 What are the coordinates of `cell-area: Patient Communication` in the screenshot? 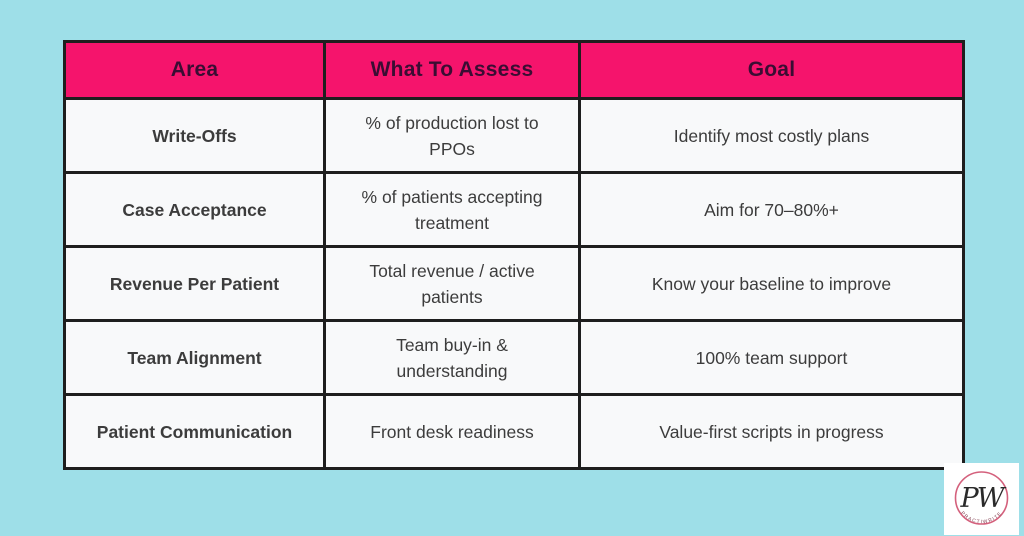 It's located at (194, 431).